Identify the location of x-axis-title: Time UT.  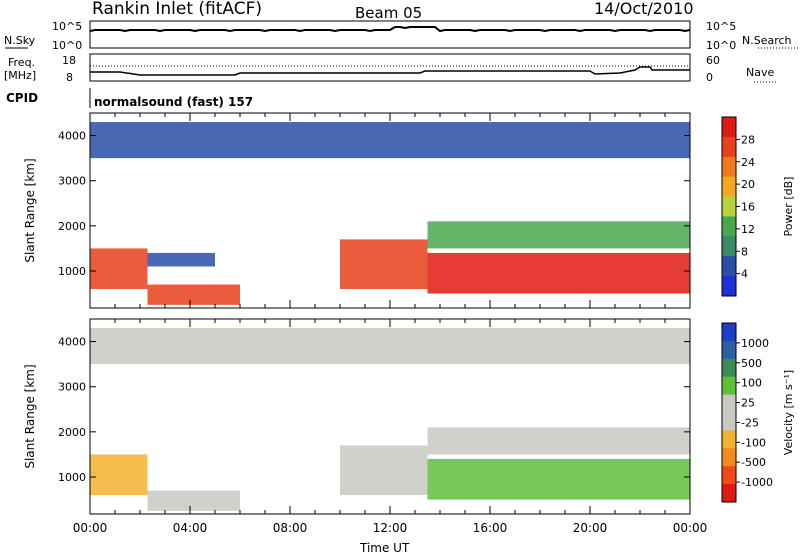
(384, 547).